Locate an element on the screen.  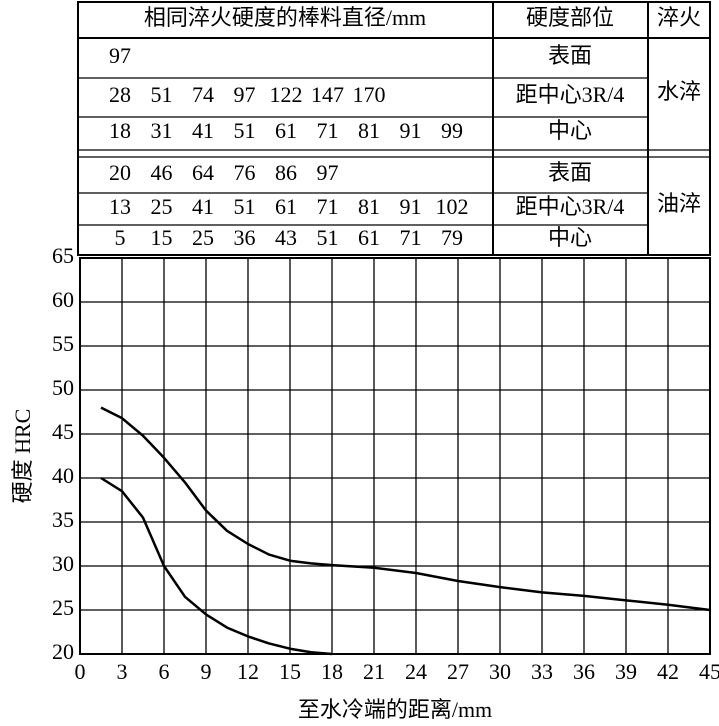
x-tick-label: 30 is located at coordinates (500, 671).